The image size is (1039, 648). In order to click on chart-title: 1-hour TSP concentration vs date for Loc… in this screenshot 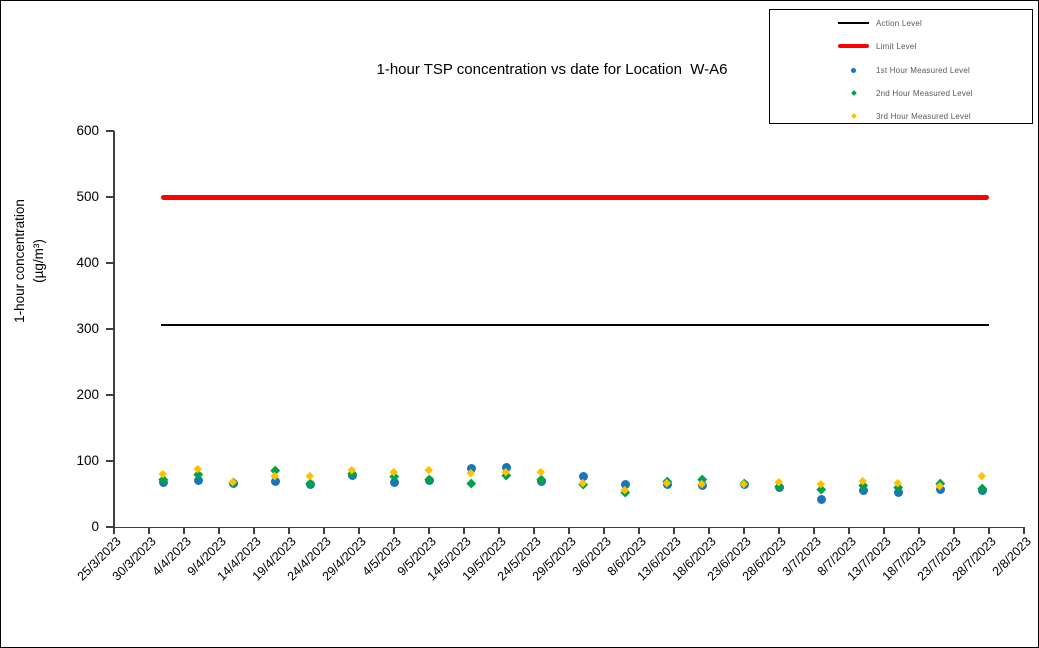, I will do `click(552, 69)`.